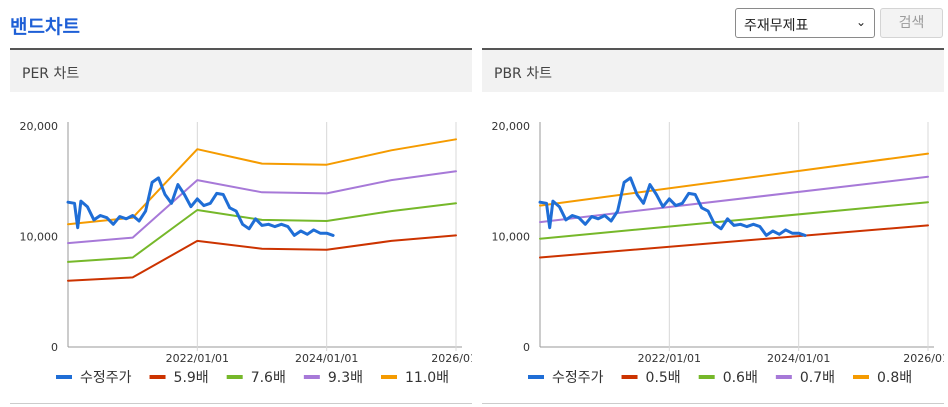 The image size is (948, 407). I want to click on legend-label: 0.6배, so click(740, 378).